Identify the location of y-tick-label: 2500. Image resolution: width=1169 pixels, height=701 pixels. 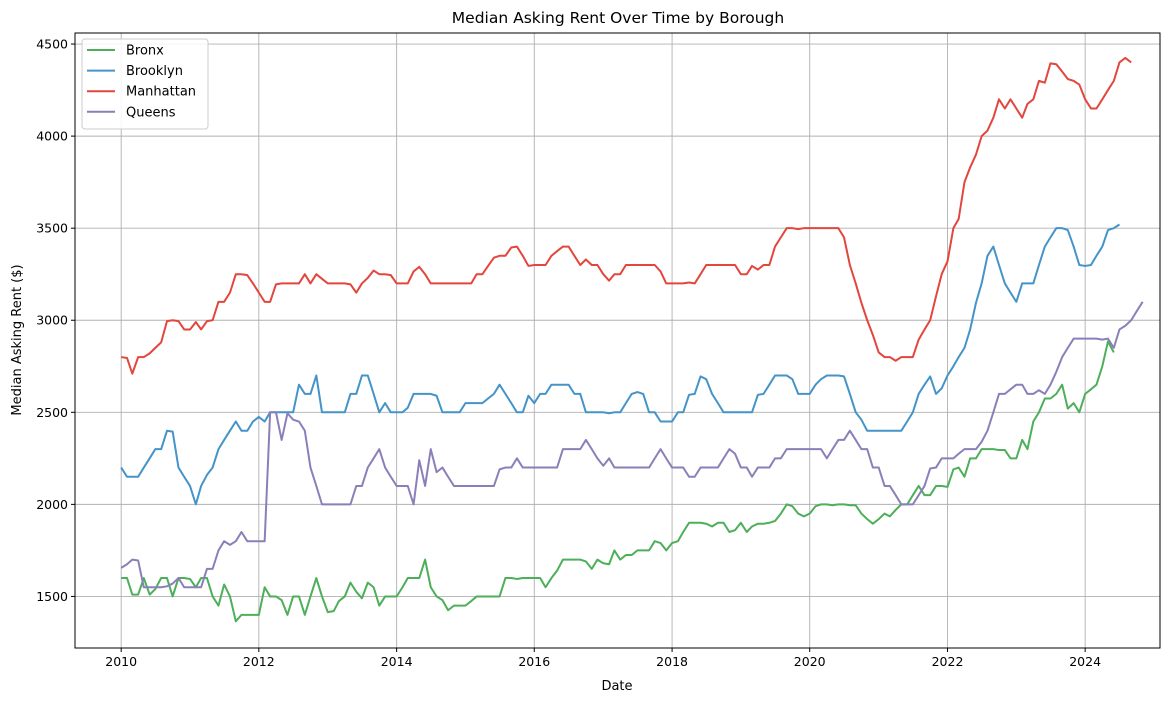
(52, 412).